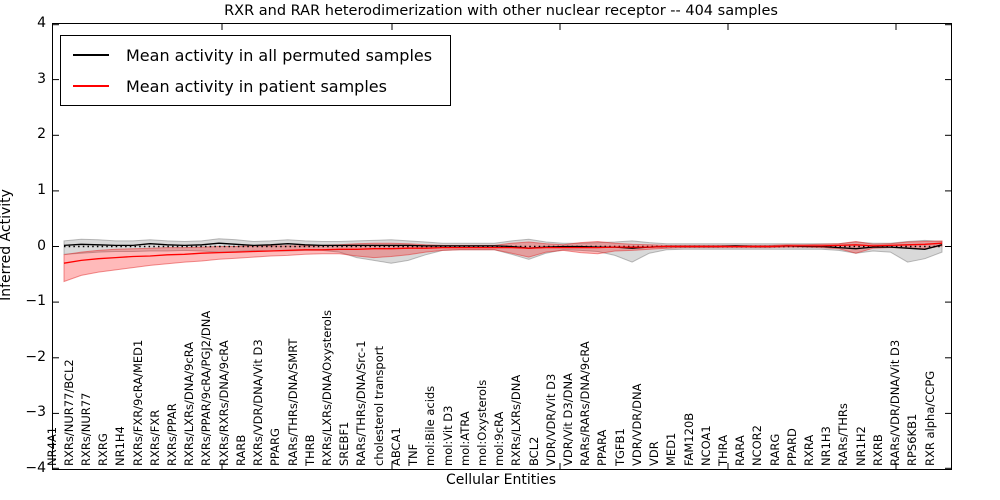 This screenshot has height=500, width=1000. I want to click on mean-line-patient, so click(503, 253).